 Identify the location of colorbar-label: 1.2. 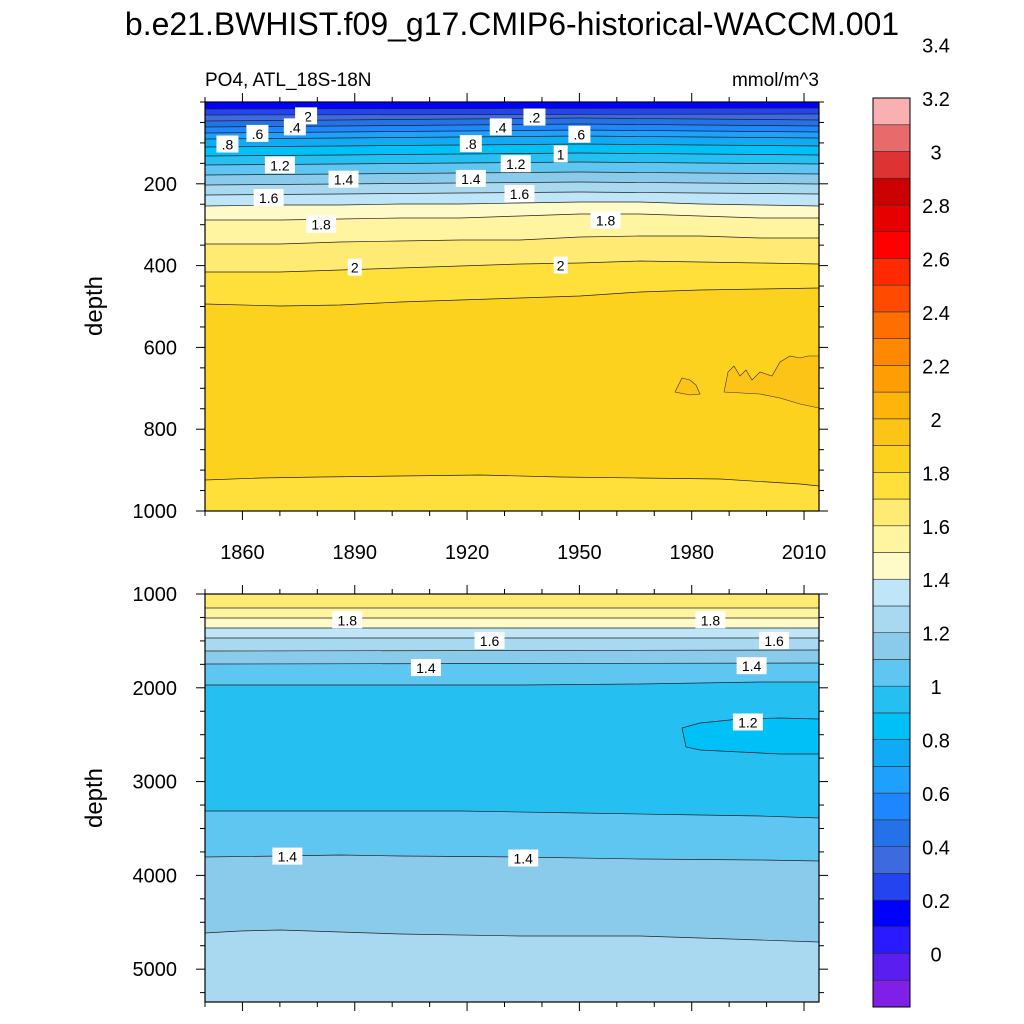
(936, 635).